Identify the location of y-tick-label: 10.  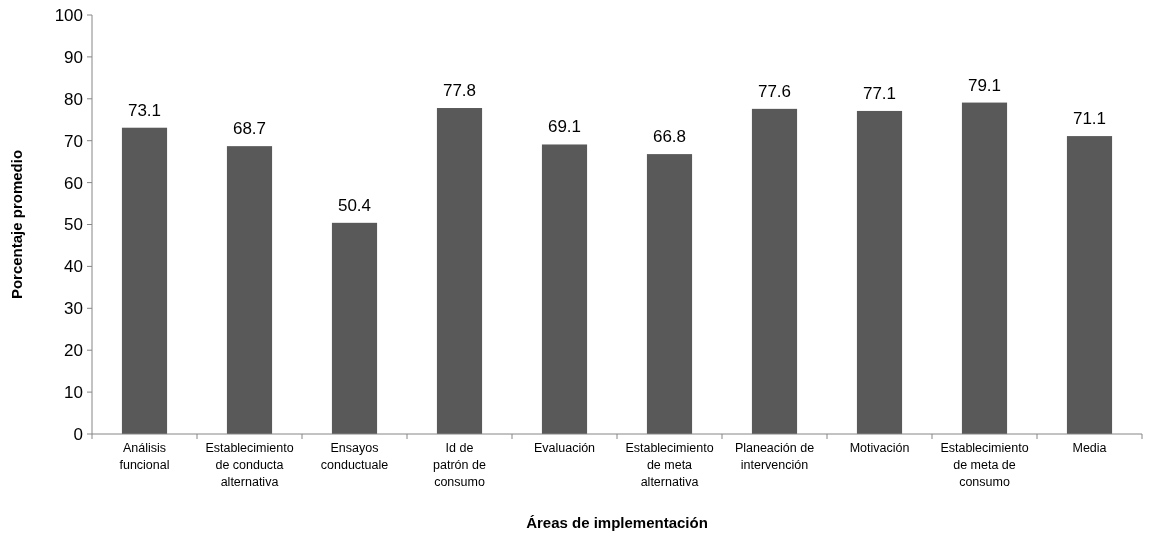
(73, 393).